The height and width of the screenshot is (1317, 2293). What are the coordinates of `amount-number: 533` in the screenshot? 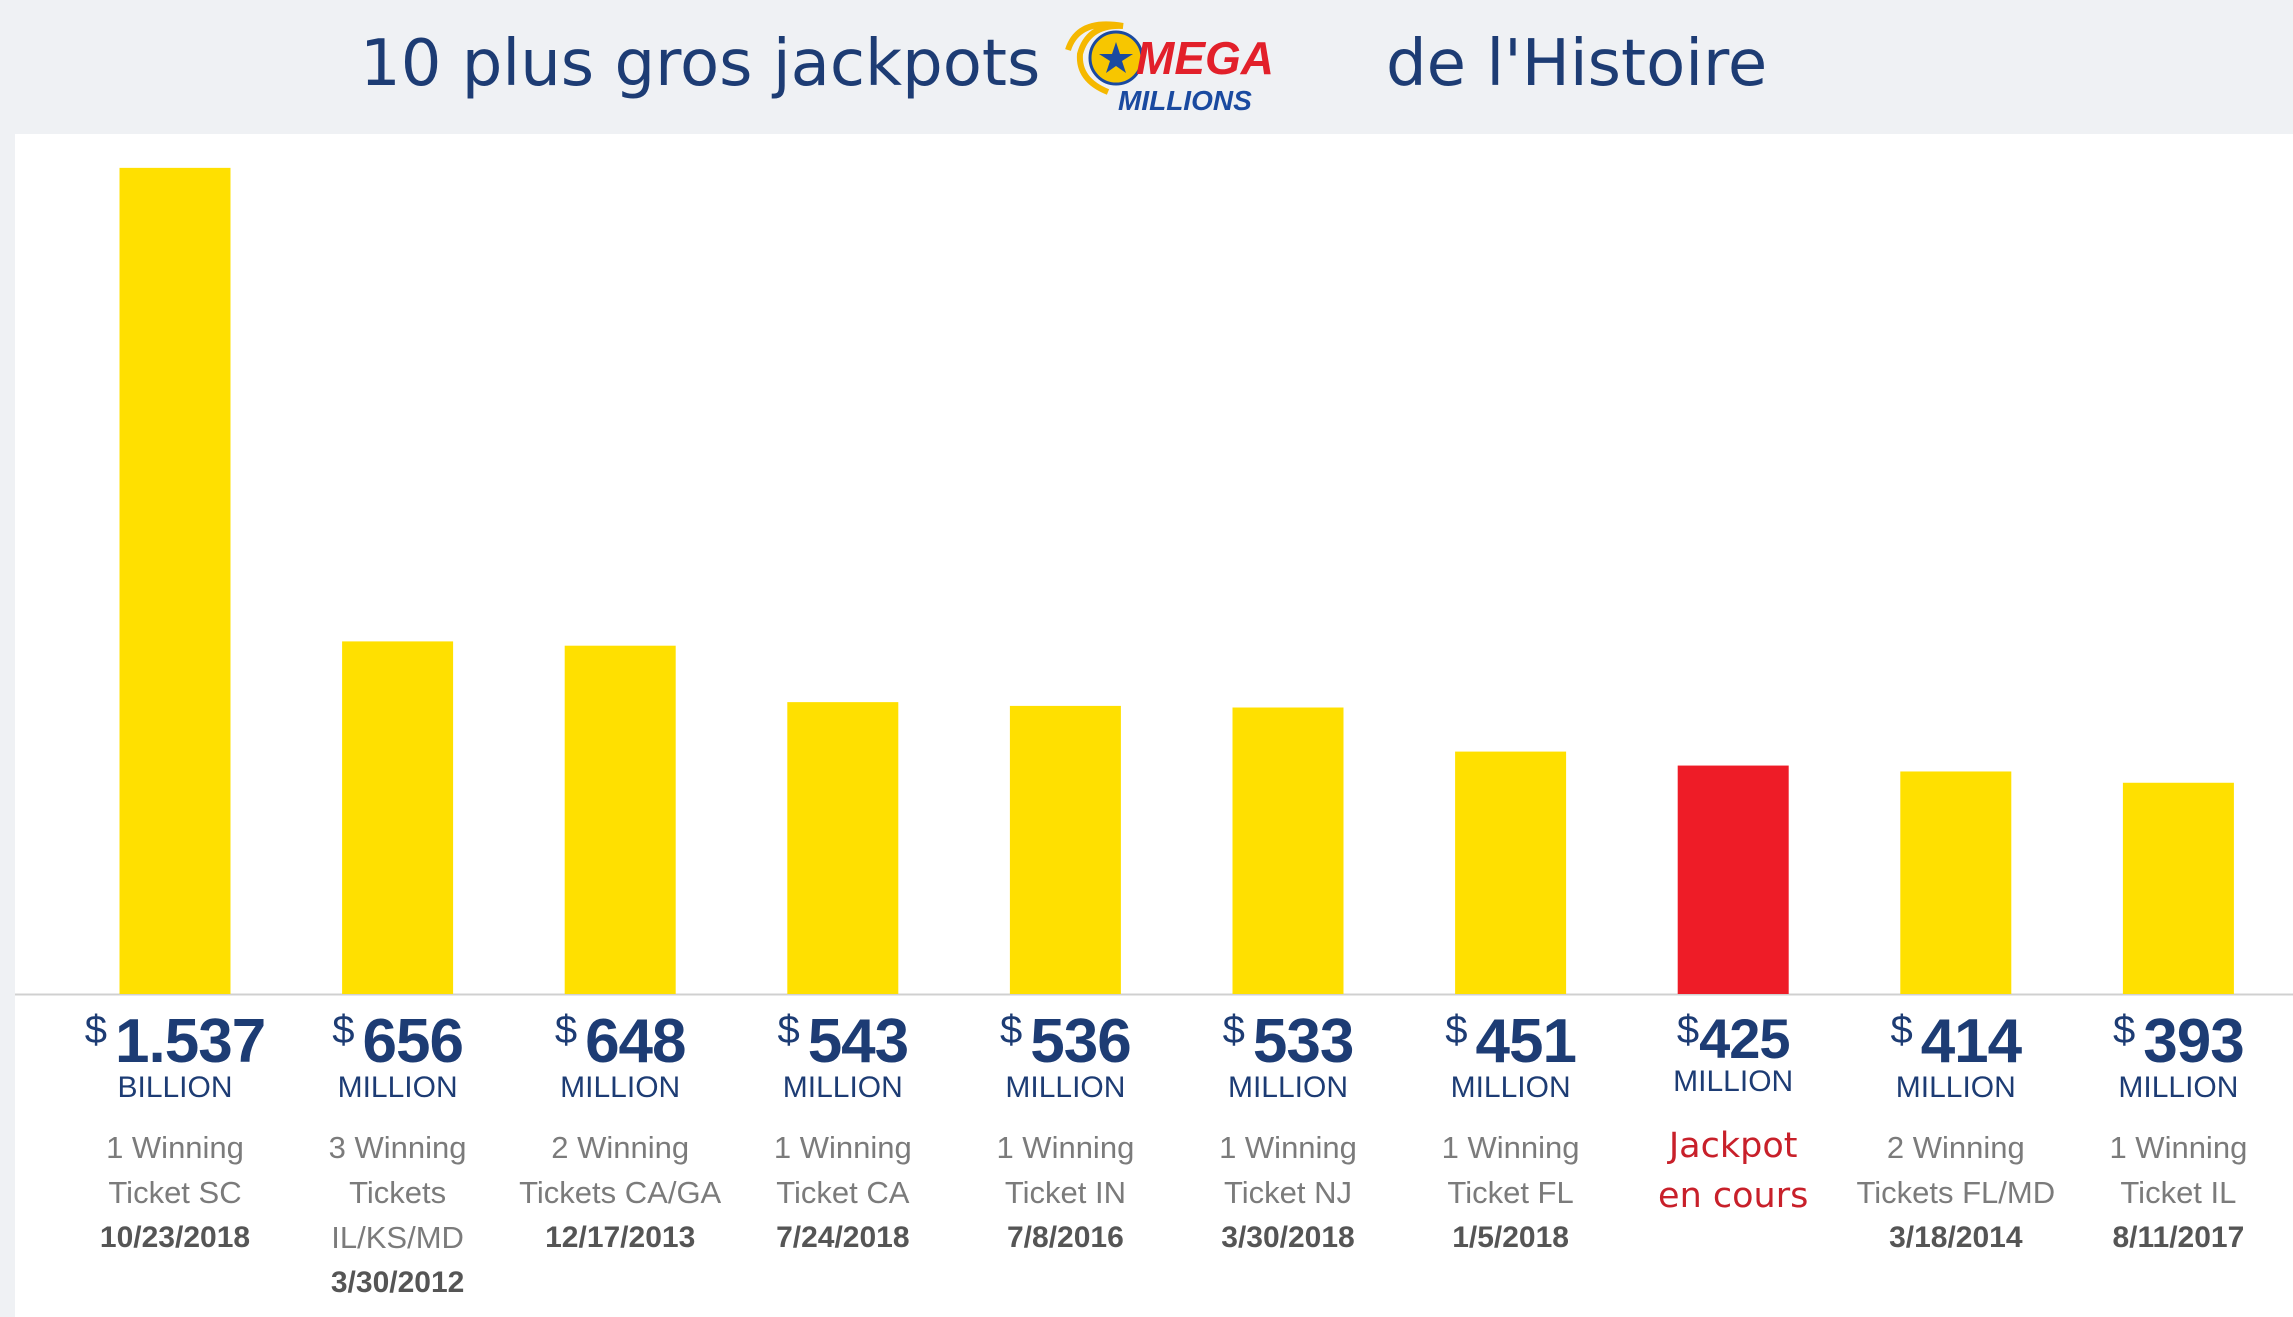 It's located at (1303, 1041).